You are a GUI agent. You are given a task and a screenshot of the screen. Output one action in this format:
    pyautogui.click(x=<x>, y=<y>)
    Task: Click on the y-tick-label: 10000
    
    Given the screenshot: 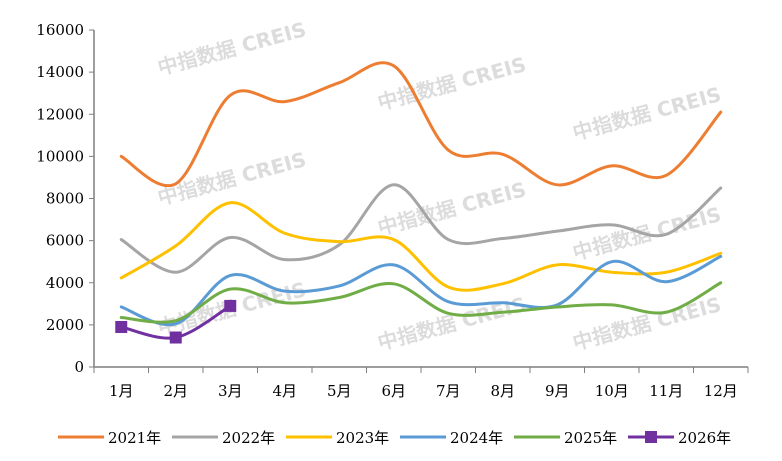 What is the action you would take?
    pyautogui.click(x=60, y=156)
    